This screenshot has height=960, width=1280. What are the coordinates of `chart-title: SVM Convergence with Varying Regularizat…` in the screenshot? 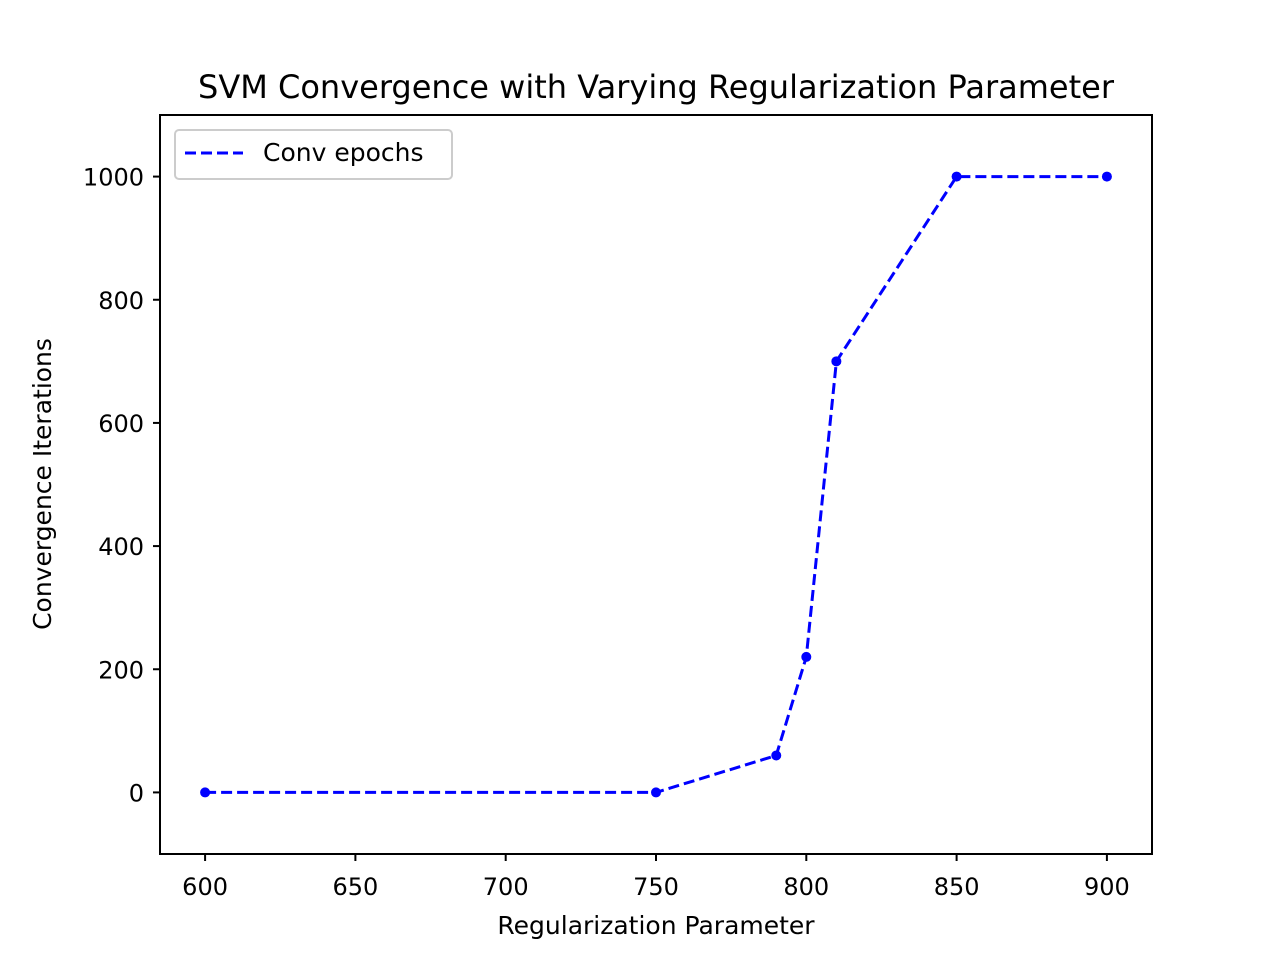 It's located at (656, 87).